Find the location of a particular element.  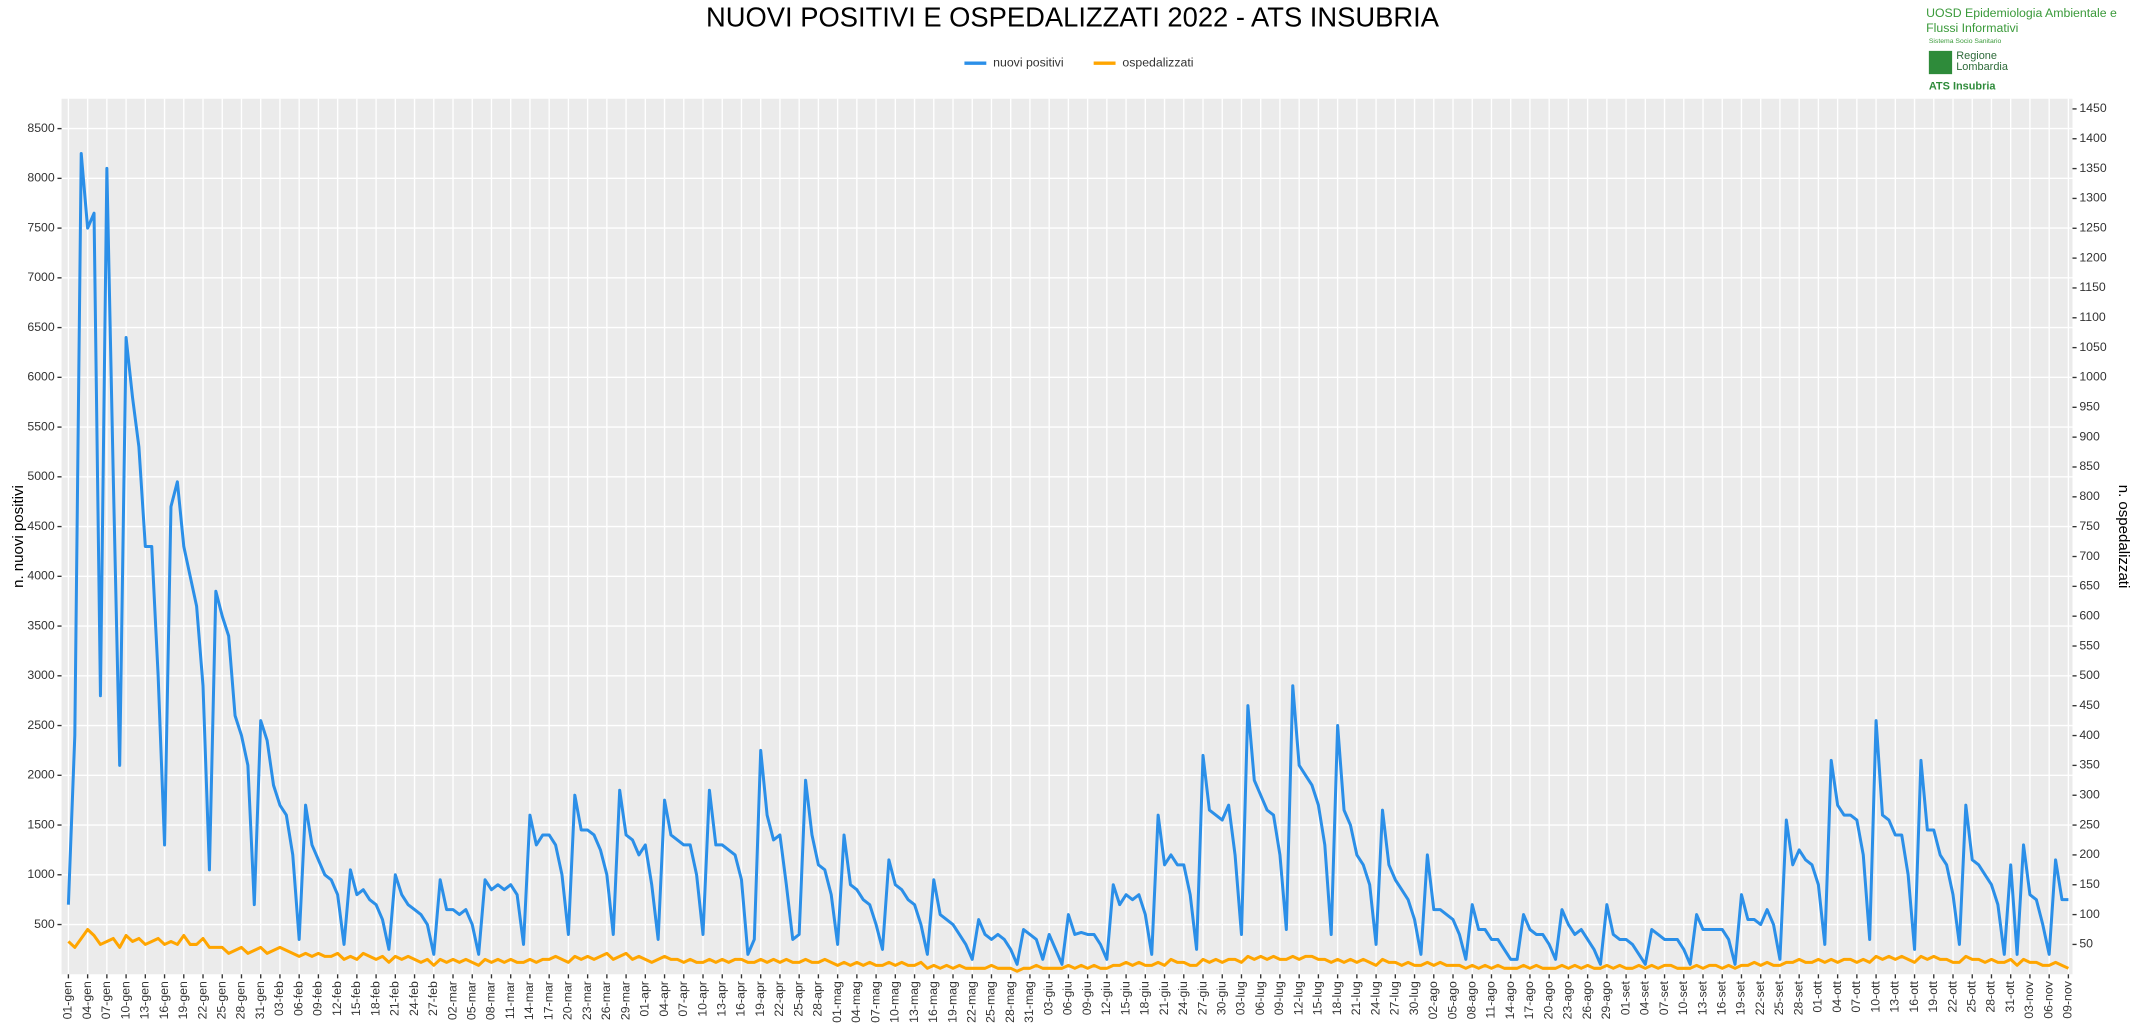

y2-tick-label: 1200 is located at coordinates (2093, 257).